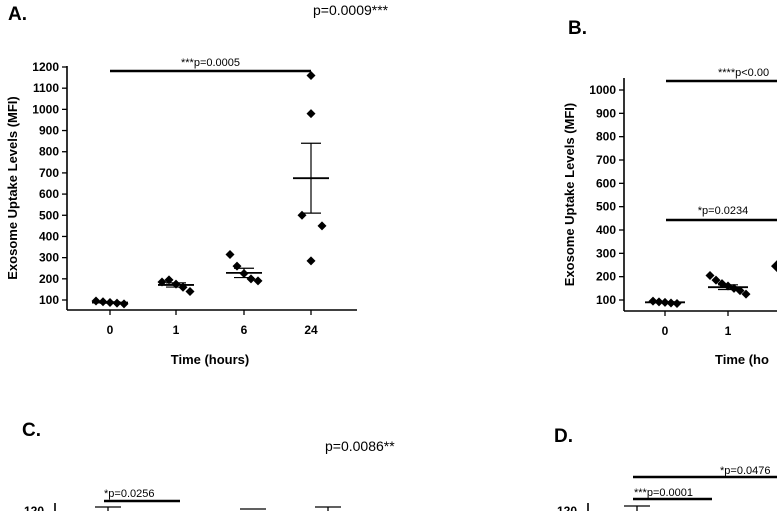 This screenshot has width=777, height=511. What do you see at coordinates (606, 160) in the screenshot?
I see `b-ytick-label: 700` at bounding box center [606, 160].